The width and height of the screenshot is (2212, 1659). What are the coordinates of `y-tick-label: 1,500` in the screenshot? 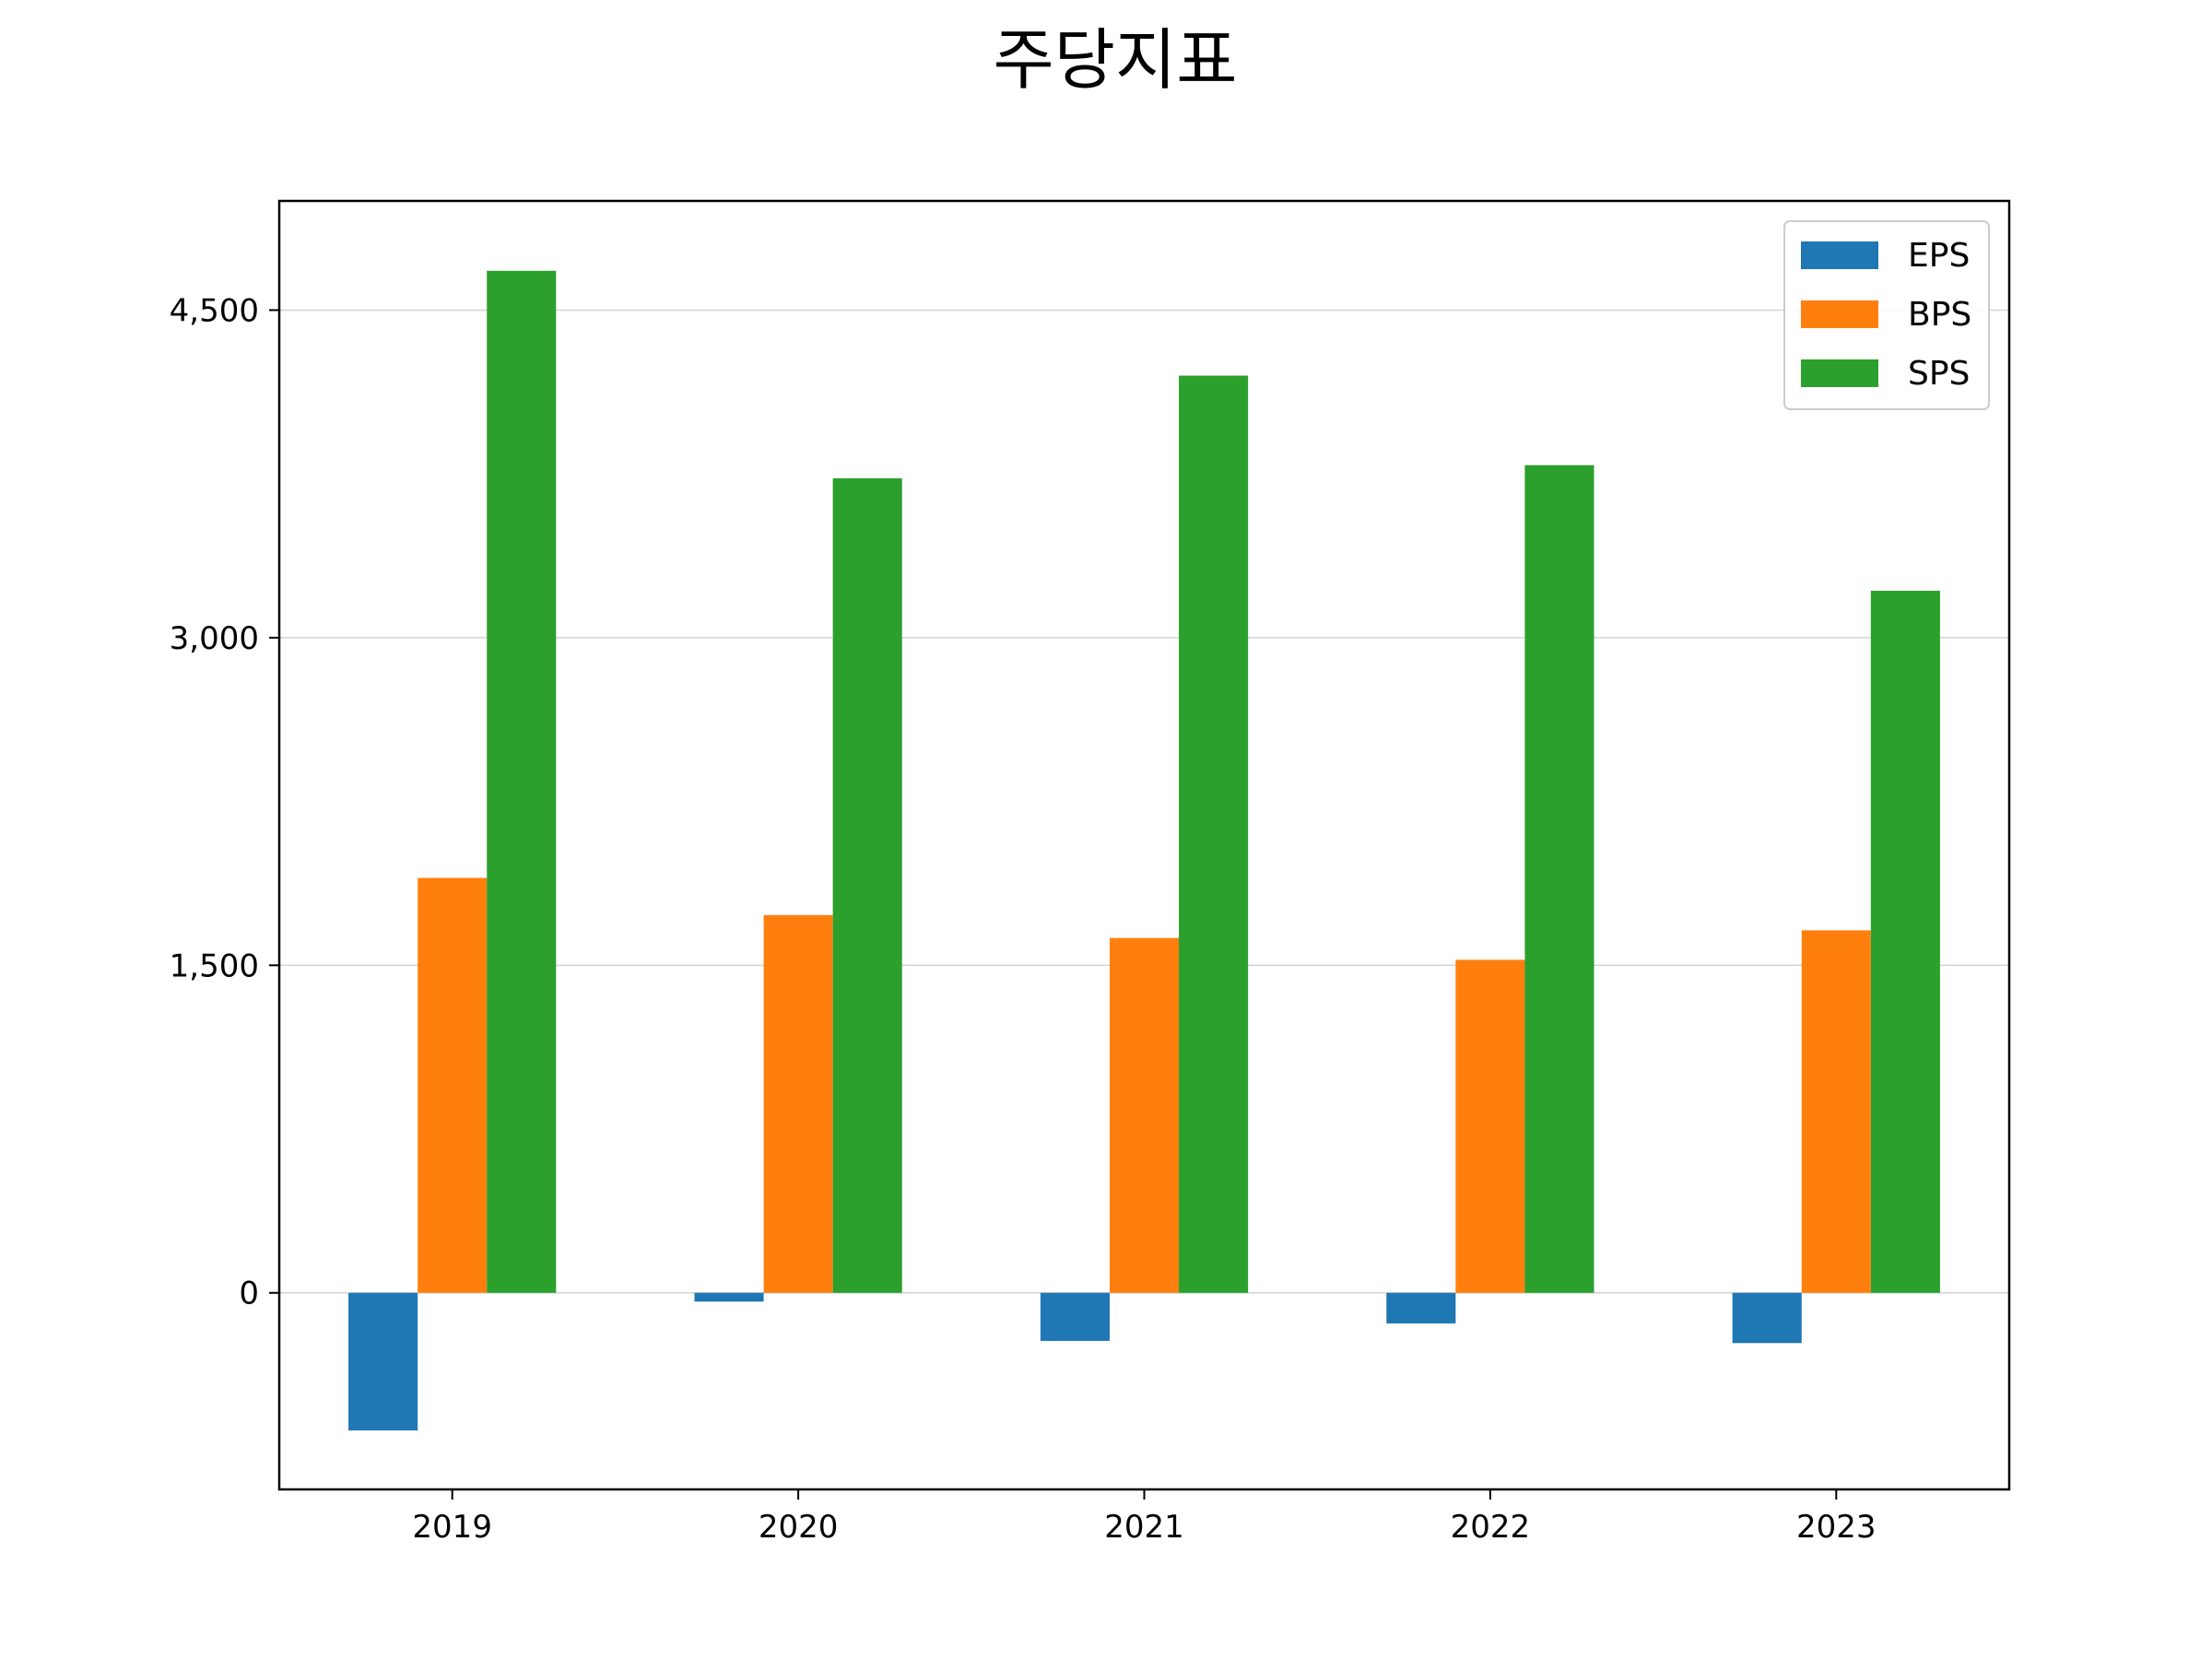 It's located at (214, 965).